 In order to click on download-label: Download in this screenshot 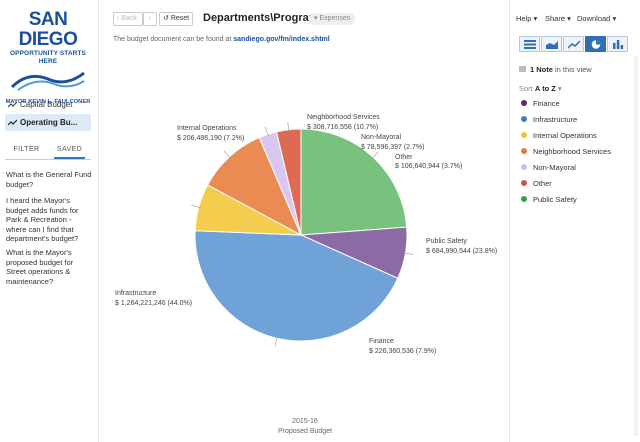, I will do `click(594, 18)`.